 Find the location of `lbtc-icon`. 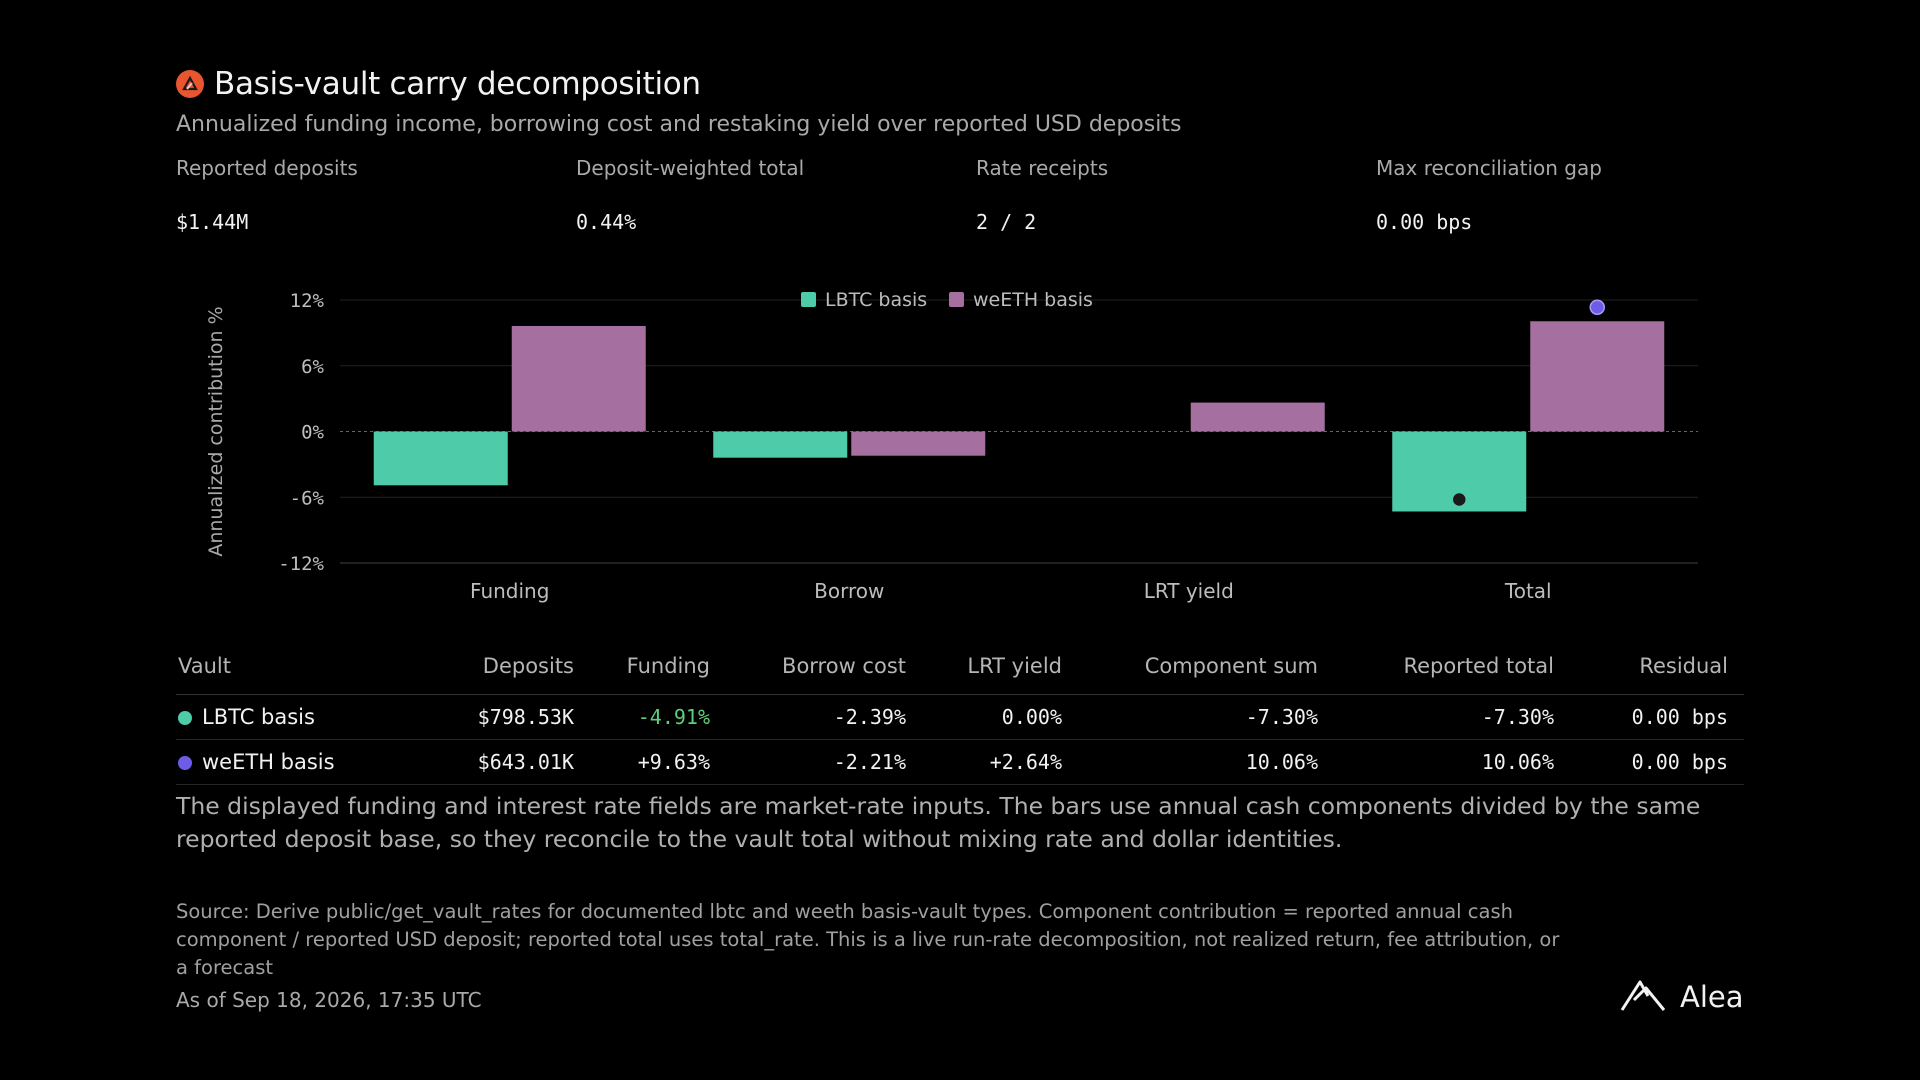

lbtc-icon is located at coordinates (185, 718).